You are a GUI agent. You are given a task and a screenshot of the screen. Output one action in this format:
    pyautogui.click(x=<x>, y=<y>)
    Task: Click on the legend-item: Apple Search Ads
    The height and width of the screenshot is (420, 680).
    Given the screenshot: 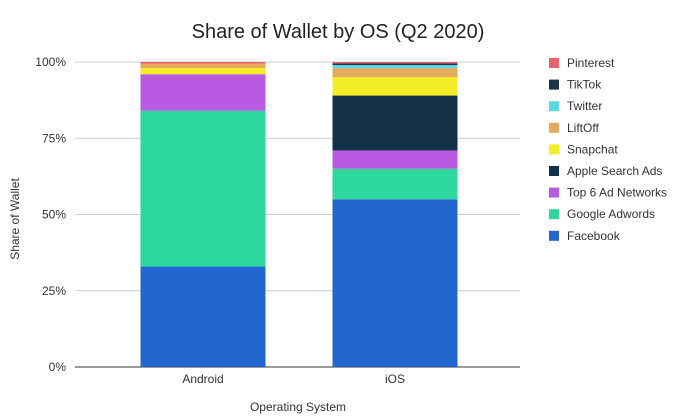 What is the action you would take?
    pyautogui.click(x=614, y=171)
    